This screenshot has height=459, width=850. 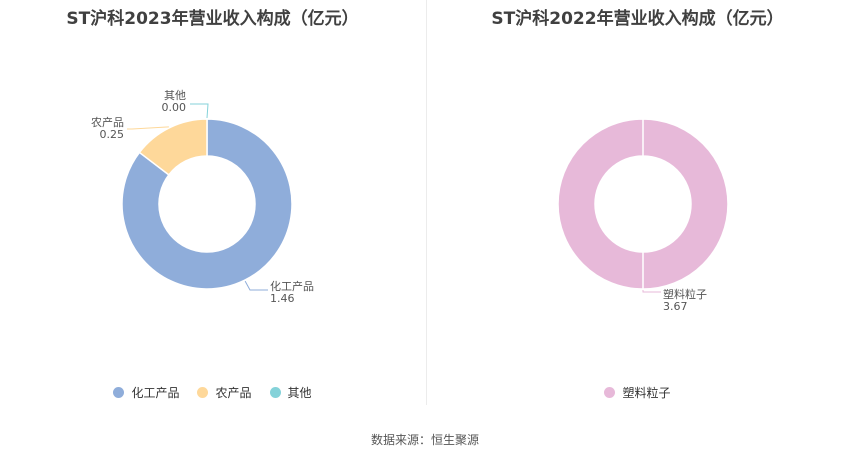 What do you see at coordinates (637, 19) in the screenshot?
I see `chart-title-2022: ST沪科2022年营业收入构成（亿元）` at bounding box center [637, 19].